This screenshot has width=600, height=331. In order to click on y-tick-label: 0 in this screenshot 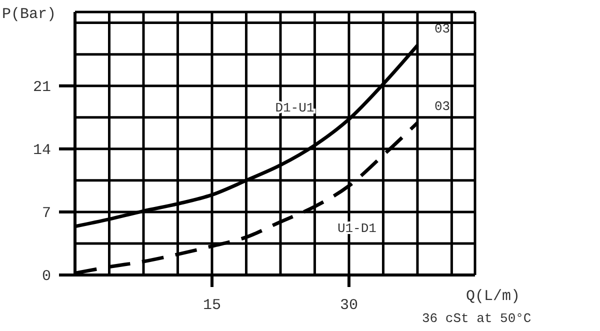, I will do `click(46, 276)`.